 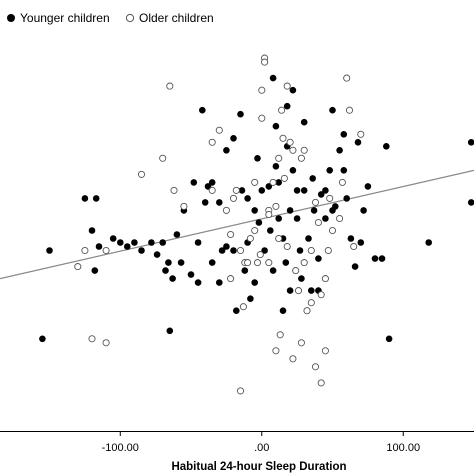 I want to click on x-axis-ticks: -100.00 .00 100.00, so click(x=261, y=442).